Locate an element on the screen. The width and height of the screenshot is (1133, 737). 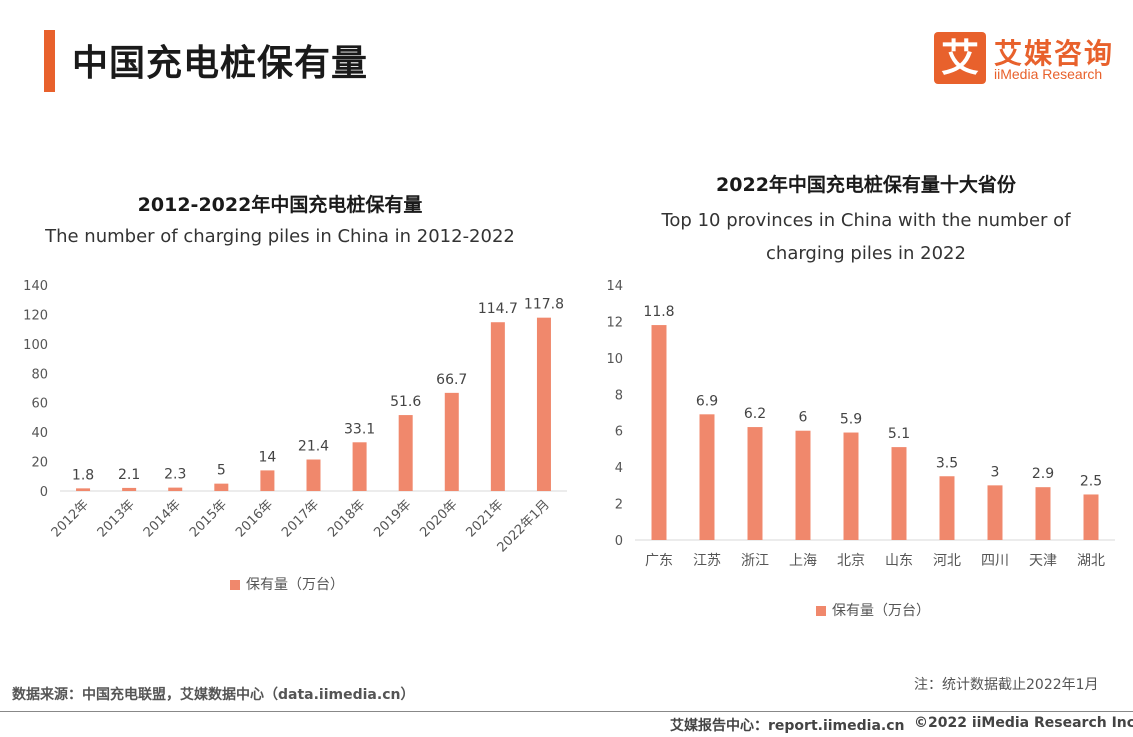
logo-cn-text: 艾媒咨询 is located at coordinates (1054, 53).